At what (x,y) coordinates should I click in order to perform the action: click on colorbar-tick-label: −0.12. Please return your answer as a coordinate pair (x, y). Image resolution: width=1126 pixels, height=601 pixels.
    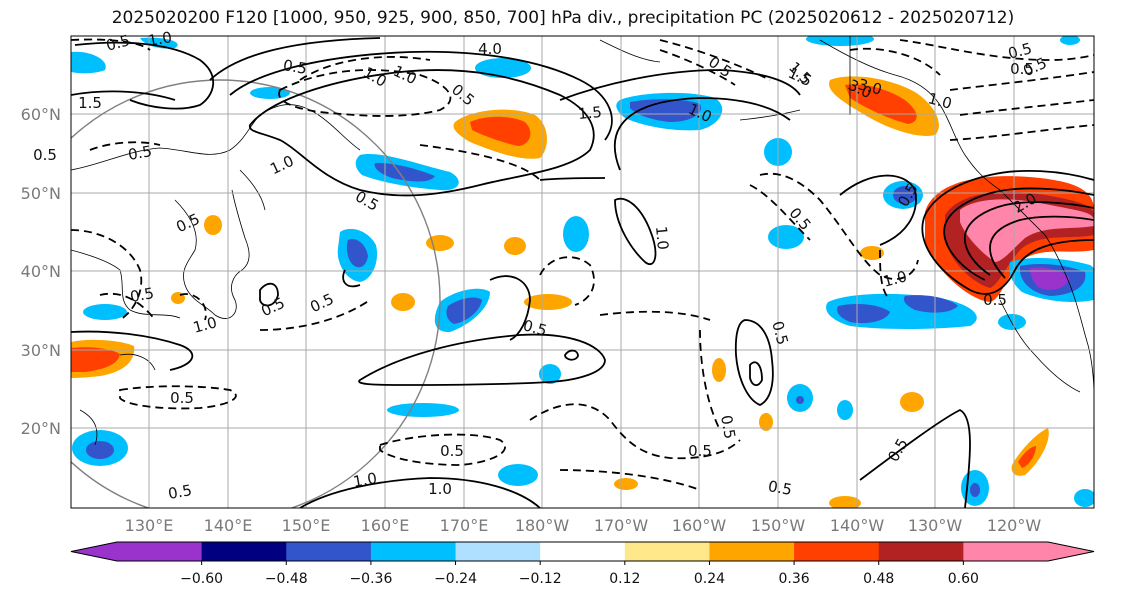
    Looking at the image, I should click on (540, 579).